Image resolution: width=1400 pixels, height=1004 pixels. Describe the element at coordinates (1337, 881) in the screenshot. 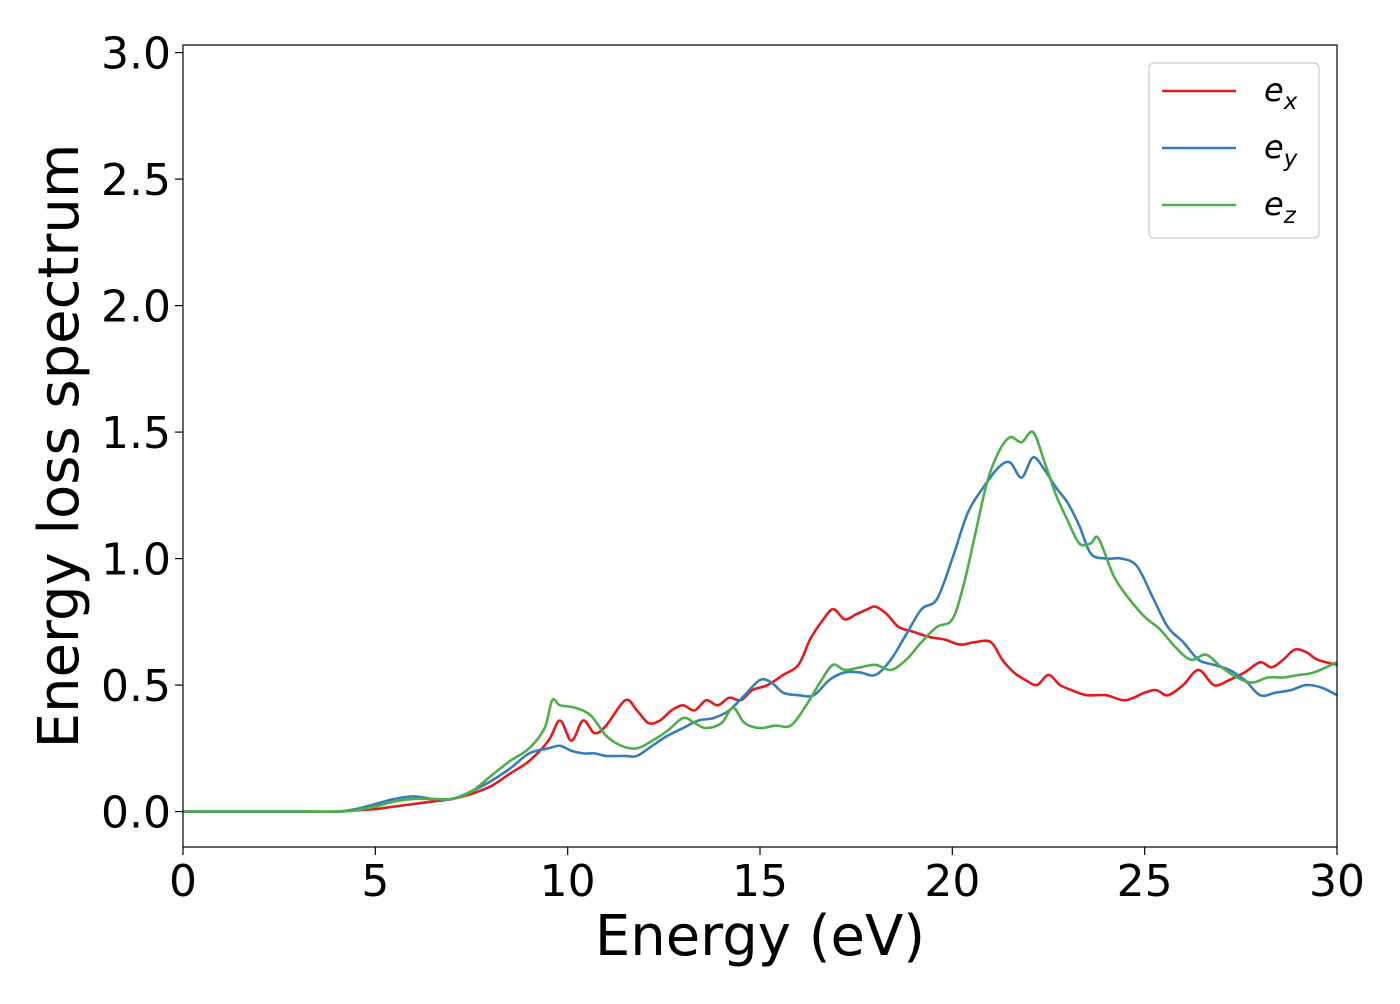

I see `x-tick-label: 30` at that location.